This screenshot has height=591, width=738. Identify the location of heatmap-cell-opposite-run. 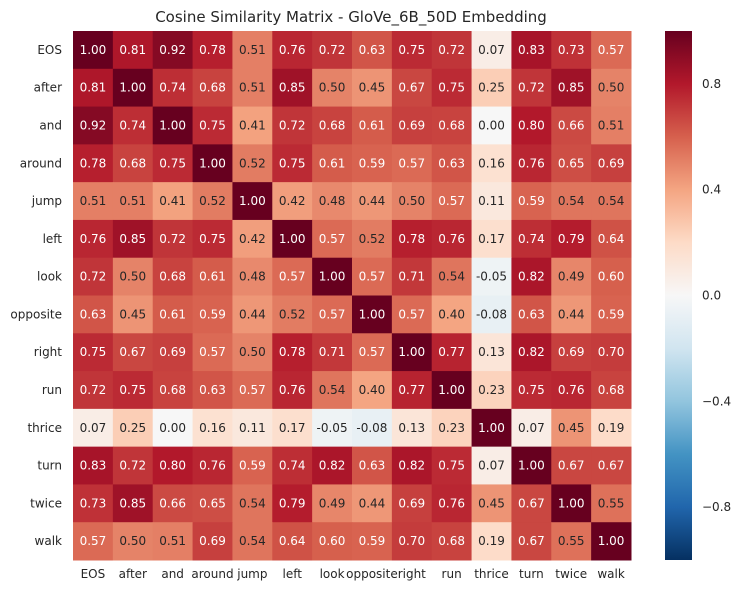
(452, 314).